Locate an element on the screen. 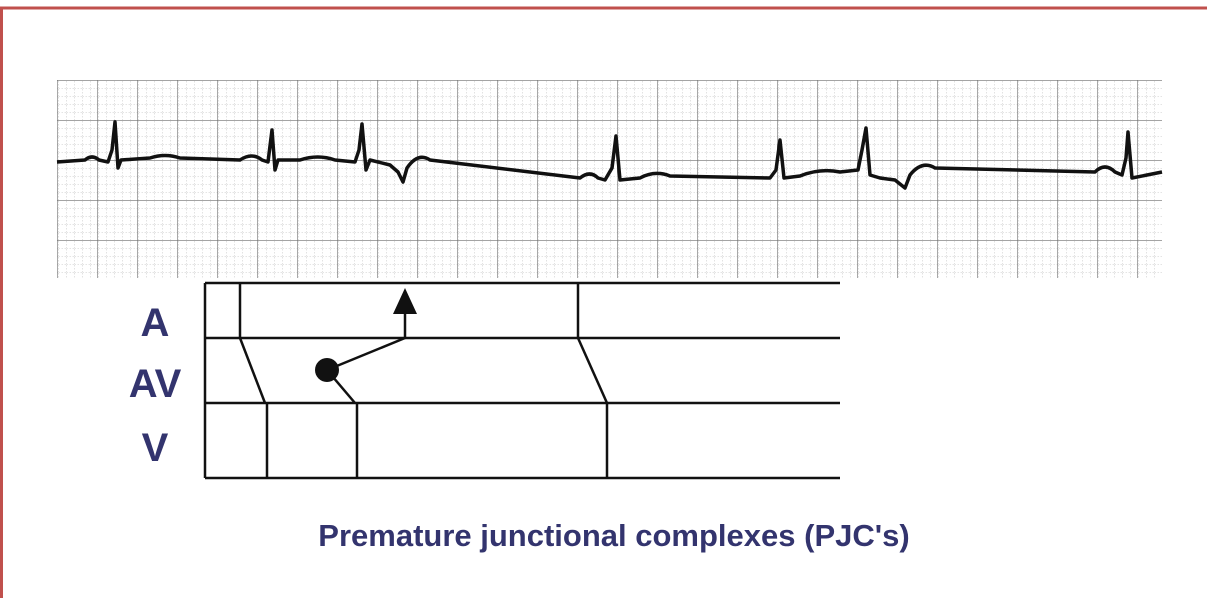  tier-label: A is located at coordinates (155, 323).